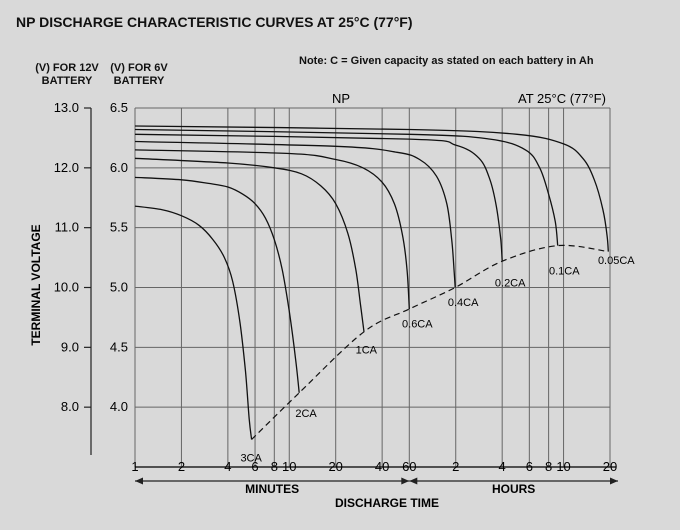  Describe the element at coordinates (139, 68) in the screenshot. I see `y-axis-header-6v-line1: (V) FOR 6V` at that location.